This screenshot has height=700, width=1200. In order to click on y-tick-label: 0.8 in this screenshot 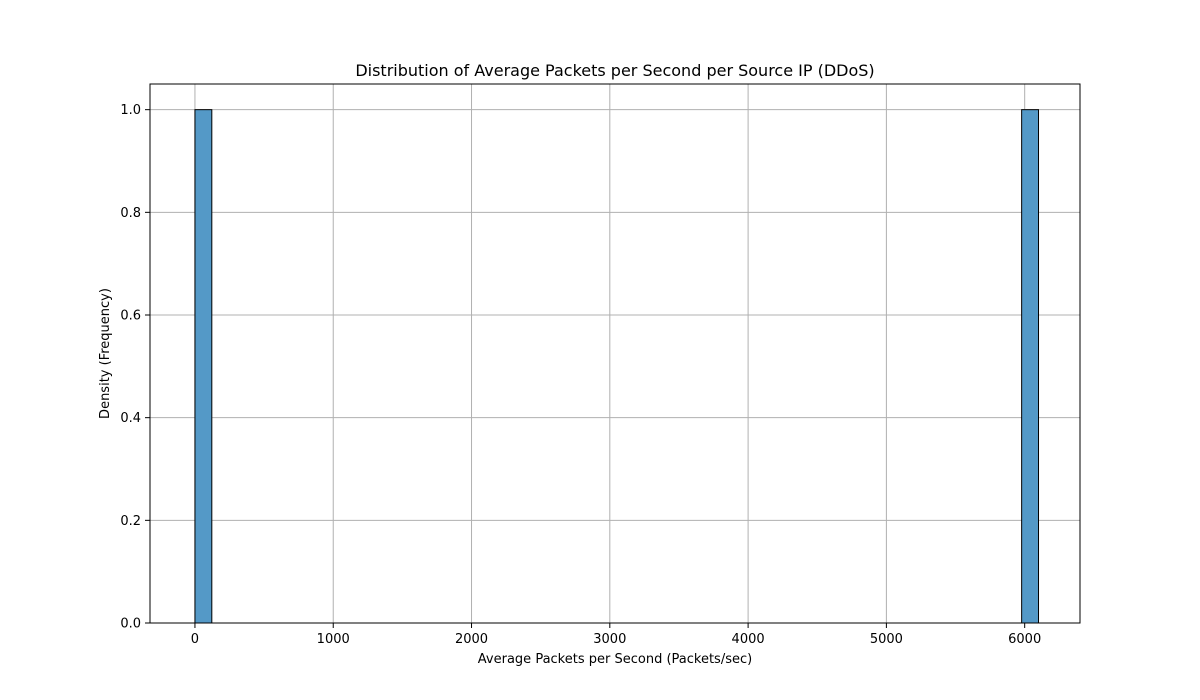, I will do `click(130, 213)`.